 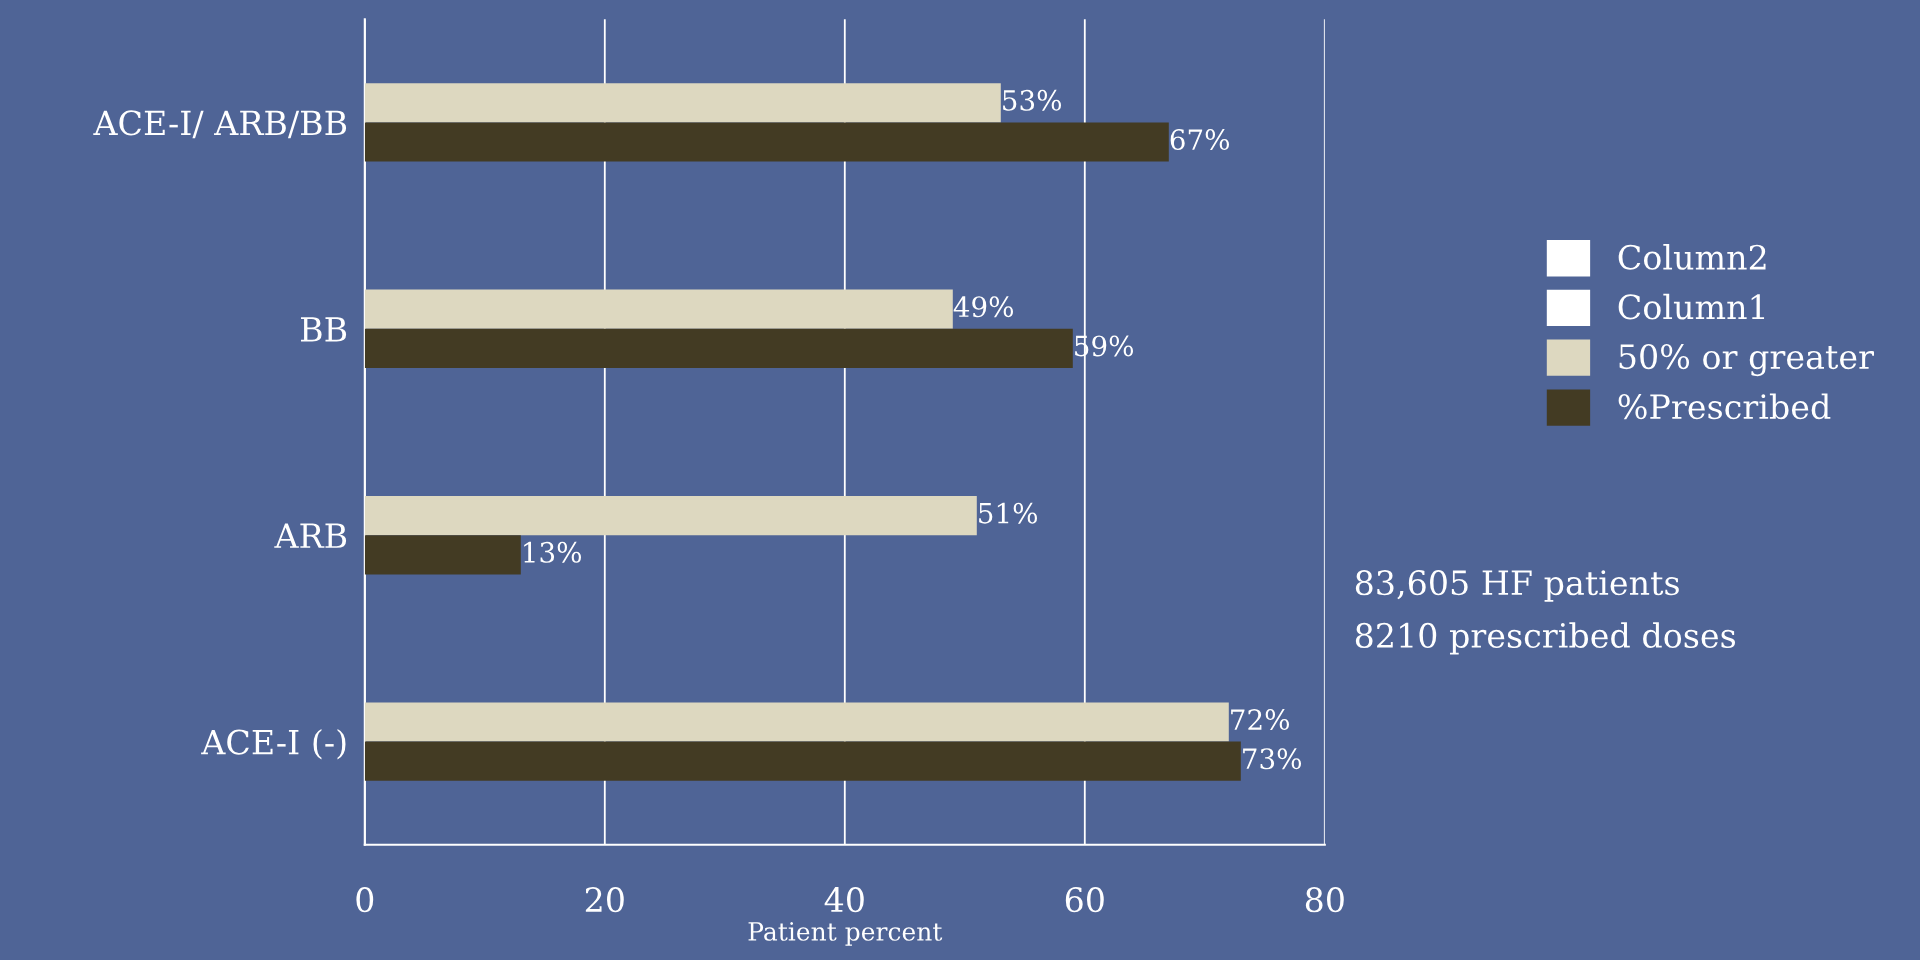 I want to click on x-axis-title: Patient percent, so click(x=845, y=934).